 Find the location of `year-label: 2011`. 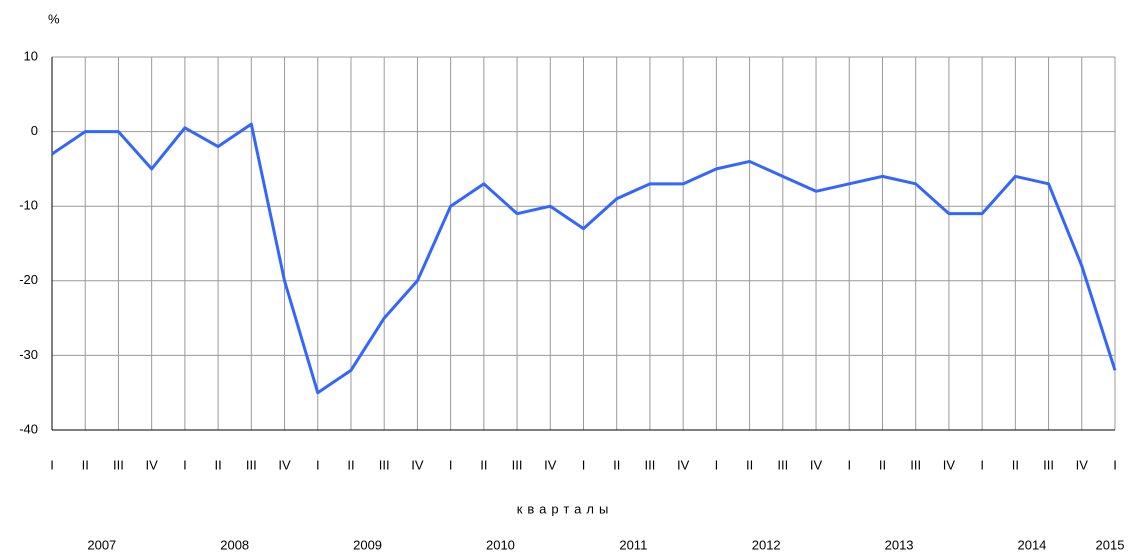

year-label: 2011 is located at coordinates (633, 544).